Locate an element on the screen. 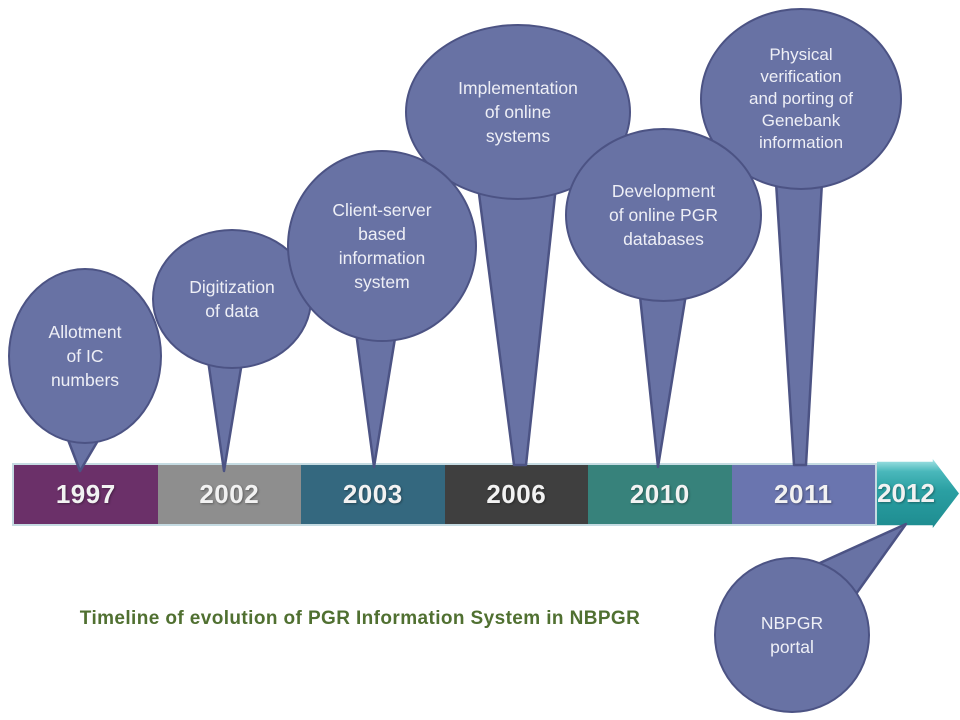 Image resolution: width=960 pixels, height=720 pixels. bubble-allotment-ic-numbers: Allotment of IC numbers is located at coordinates (85, 356).